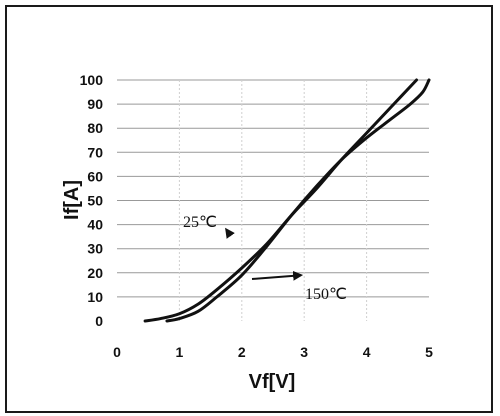 This screenshot has height=416, width=500. What do you see at coordinates (72, 200) in the screenshot?
I see `y-axis-title: If[A]` at bounding box center [72, 200].